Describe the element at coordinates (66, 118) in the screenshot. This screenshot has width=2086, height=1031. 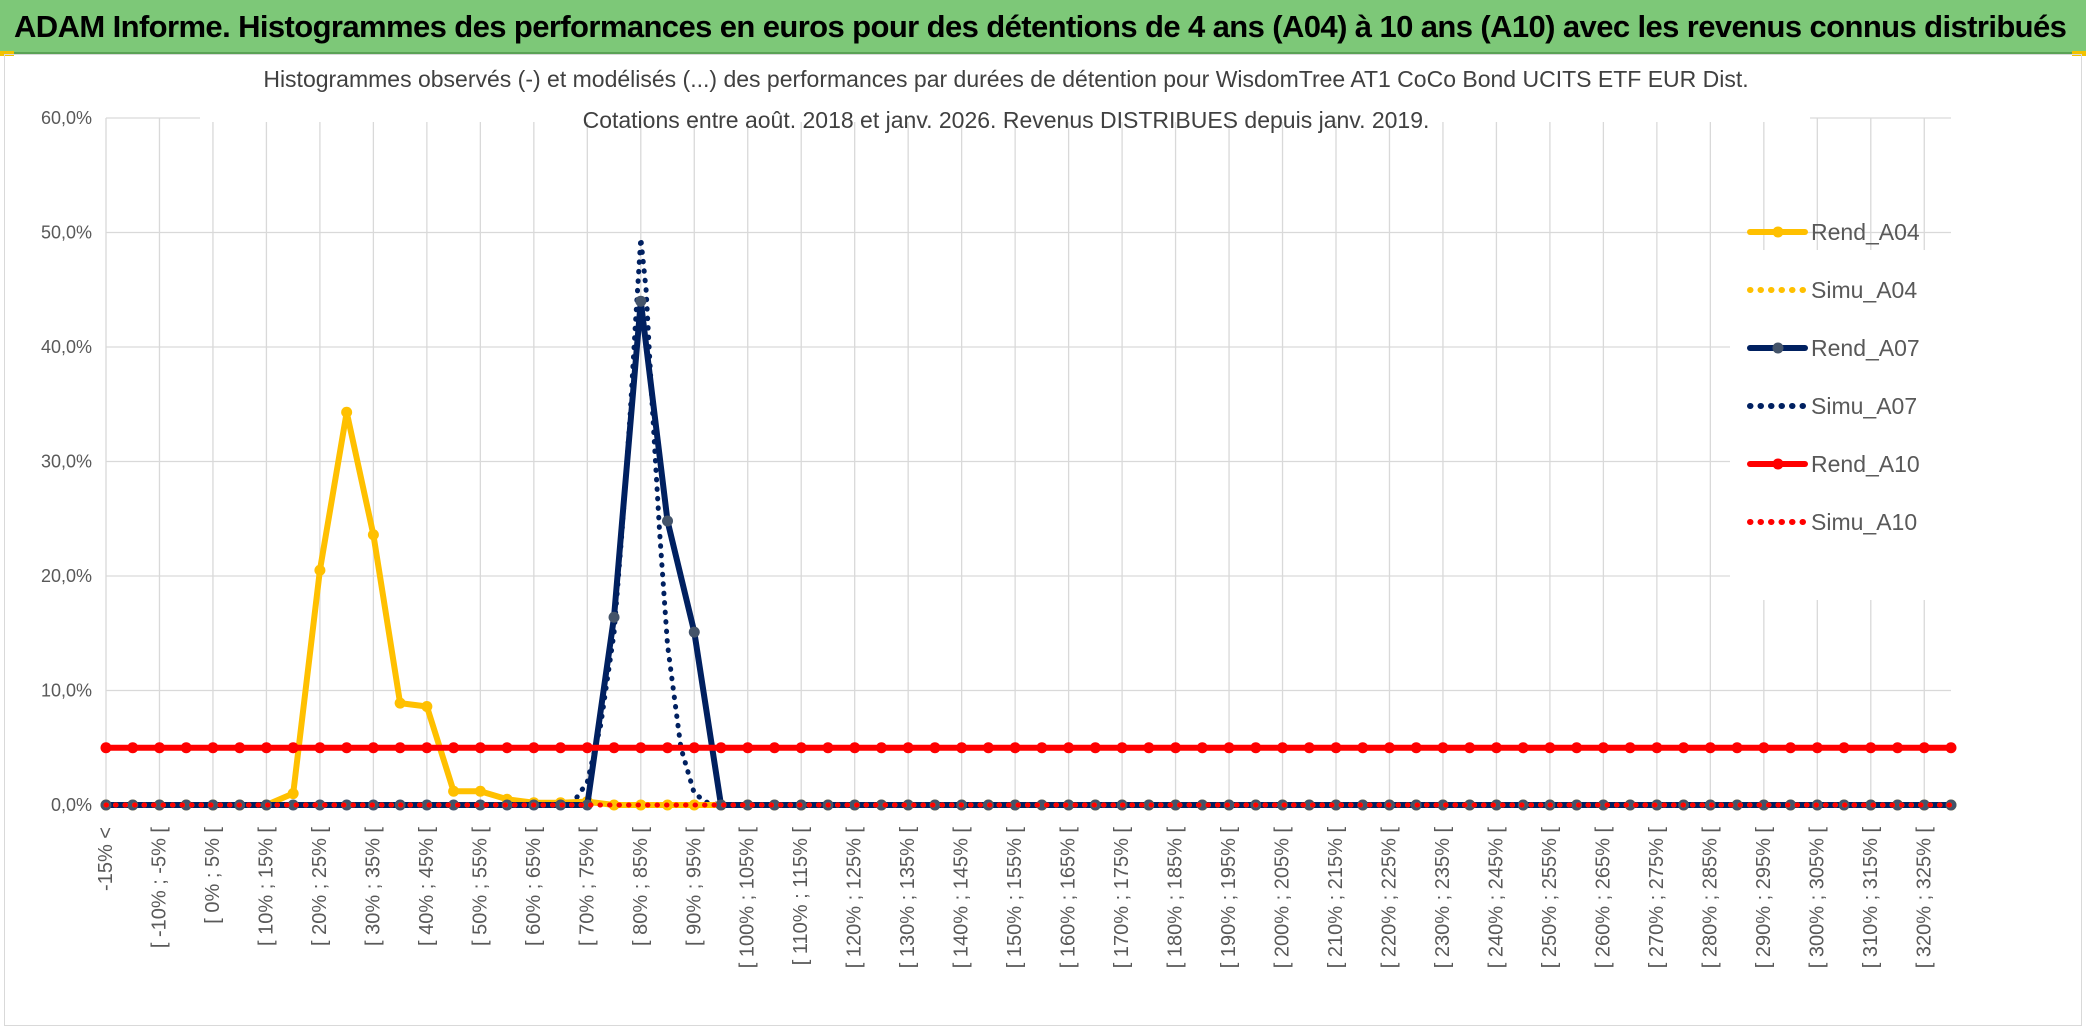
I see `y-tick-label: 60,0%` at that location.